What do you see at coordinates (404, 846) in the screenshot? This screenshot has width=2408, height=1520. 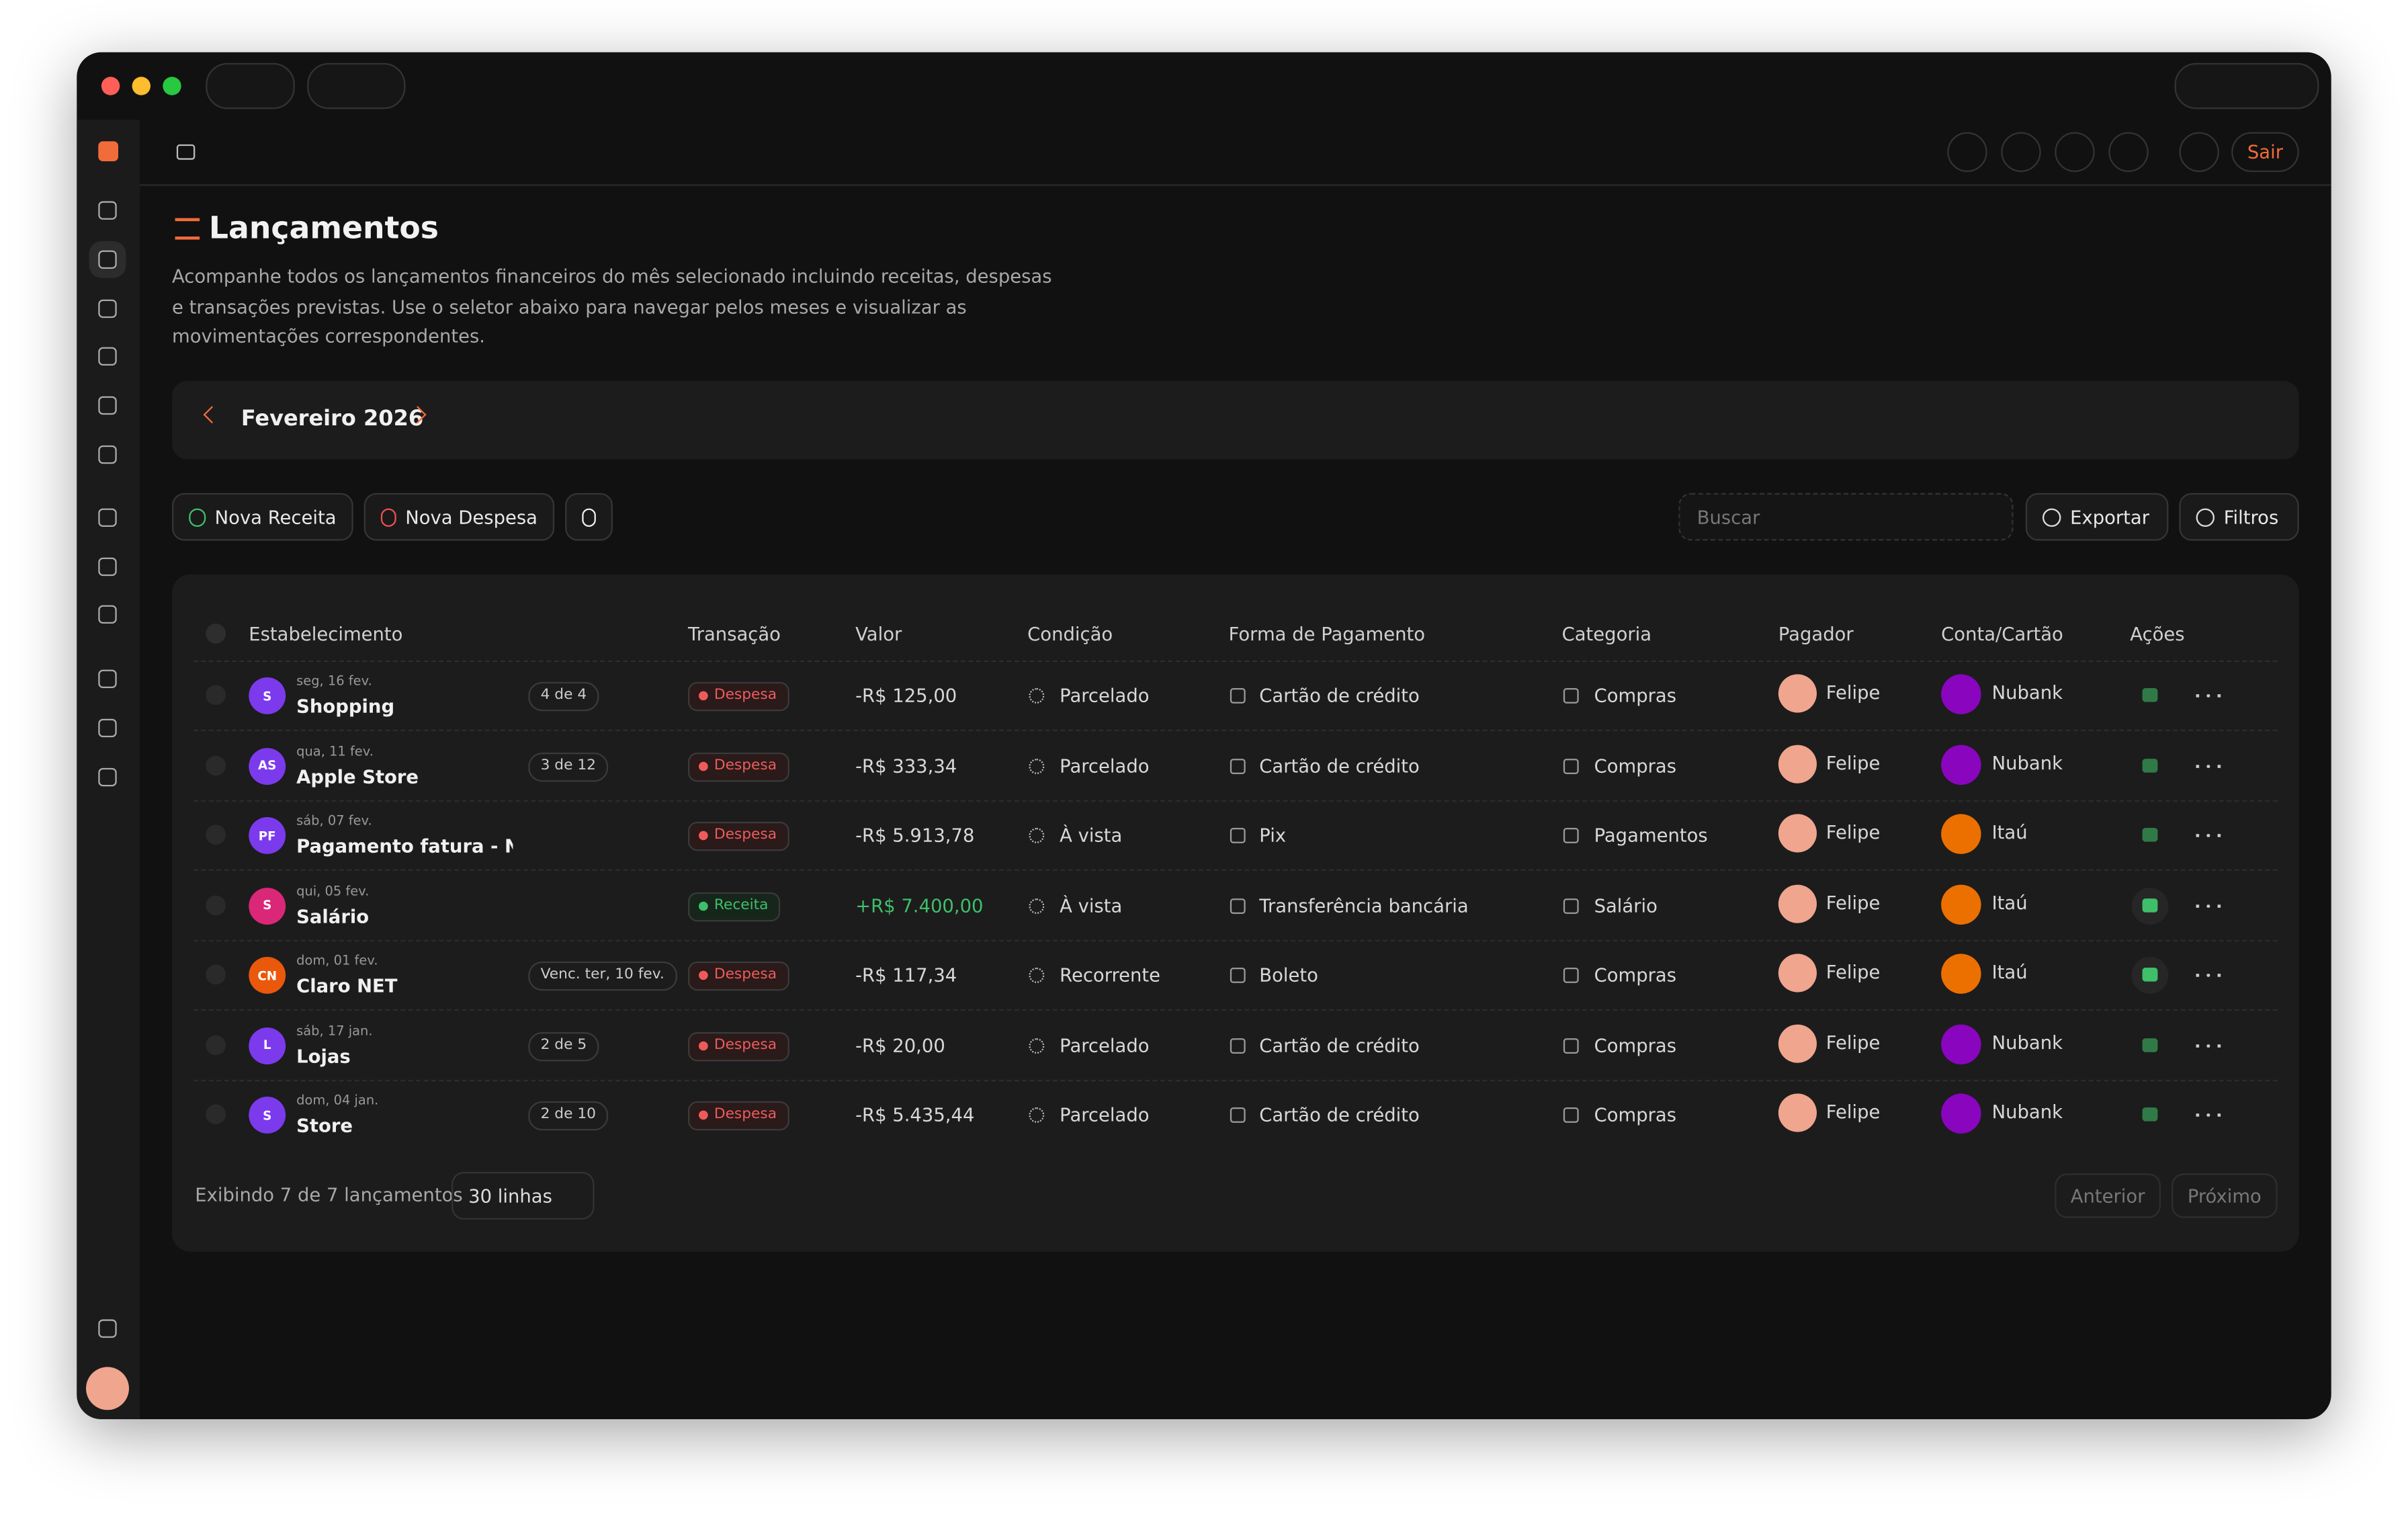 I see `row-name: Pagamento fatura - Nuba` at bounding box center [404, 846].